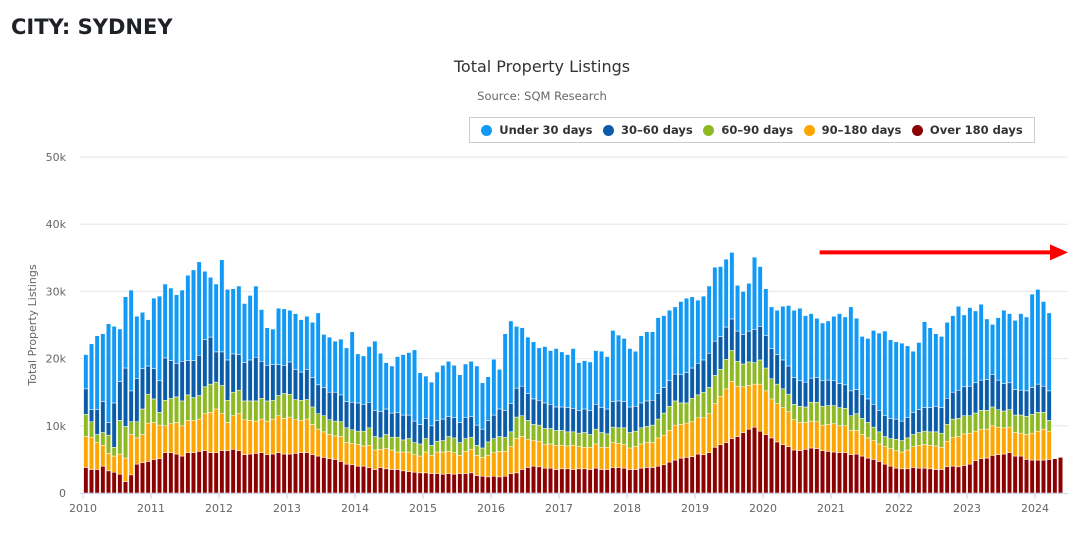 This screenshot has width=1090, height=538. I want to click on legend-item-30-60-days: 30–60 days, so click(648, 130).